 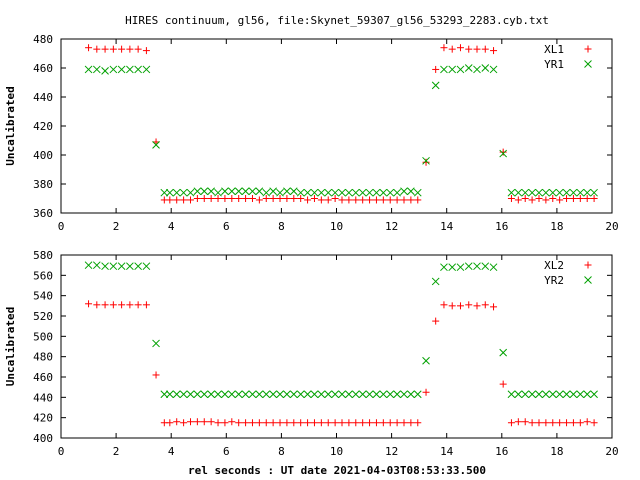 What do you see at coordinates (611, 451) in the screenshot?
I see `x-tick-label: 20` at bounding box center [611, 451].